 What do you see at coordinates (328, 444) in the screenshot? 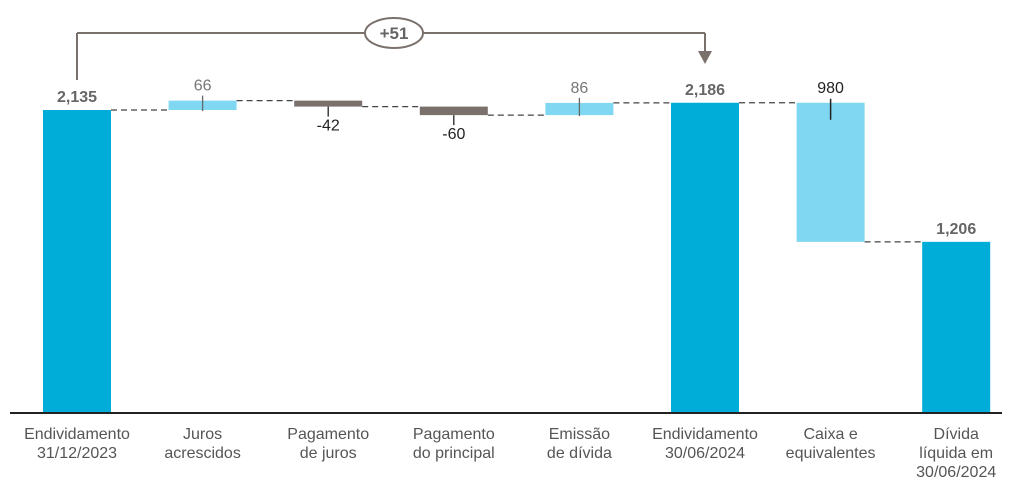
I see `category-label: Pagamento de juros` at bounding box center [328, 444].